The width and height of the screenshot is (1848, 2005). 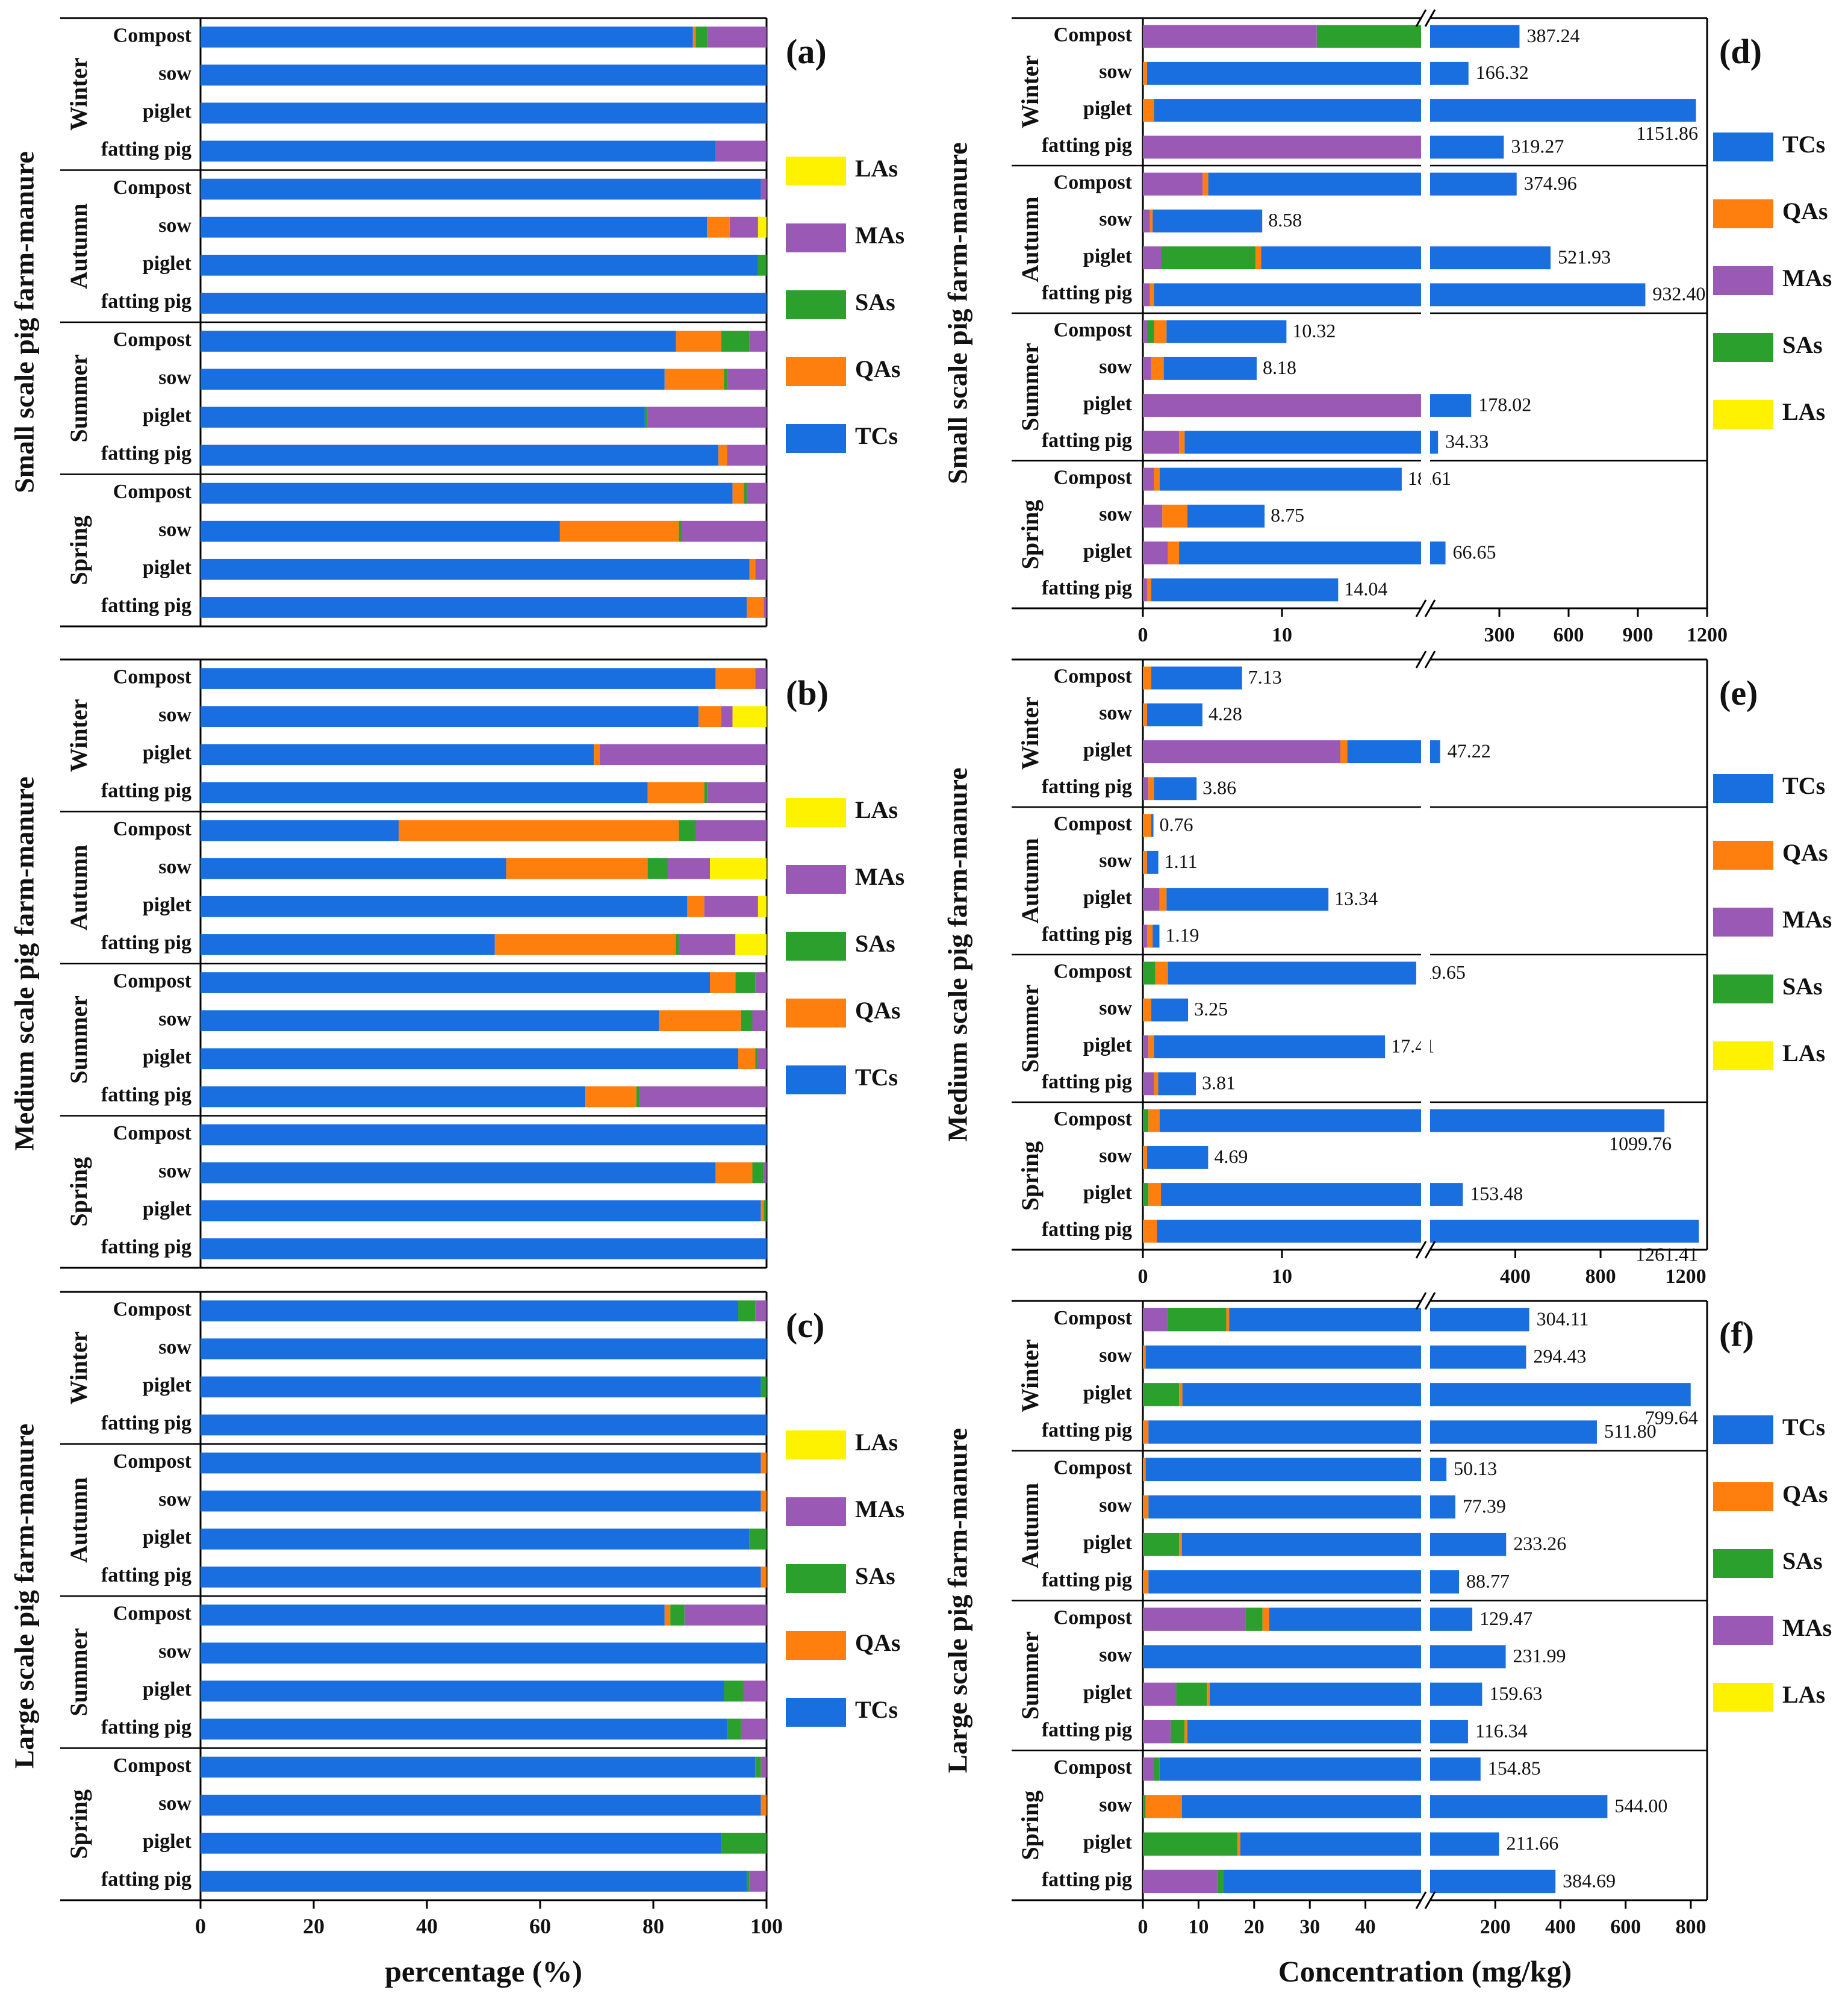 What do you see at coordinates (761, 1310) in the screenshot?
I see `panel-c-bar-mas` at bounding box center [761, 1310].